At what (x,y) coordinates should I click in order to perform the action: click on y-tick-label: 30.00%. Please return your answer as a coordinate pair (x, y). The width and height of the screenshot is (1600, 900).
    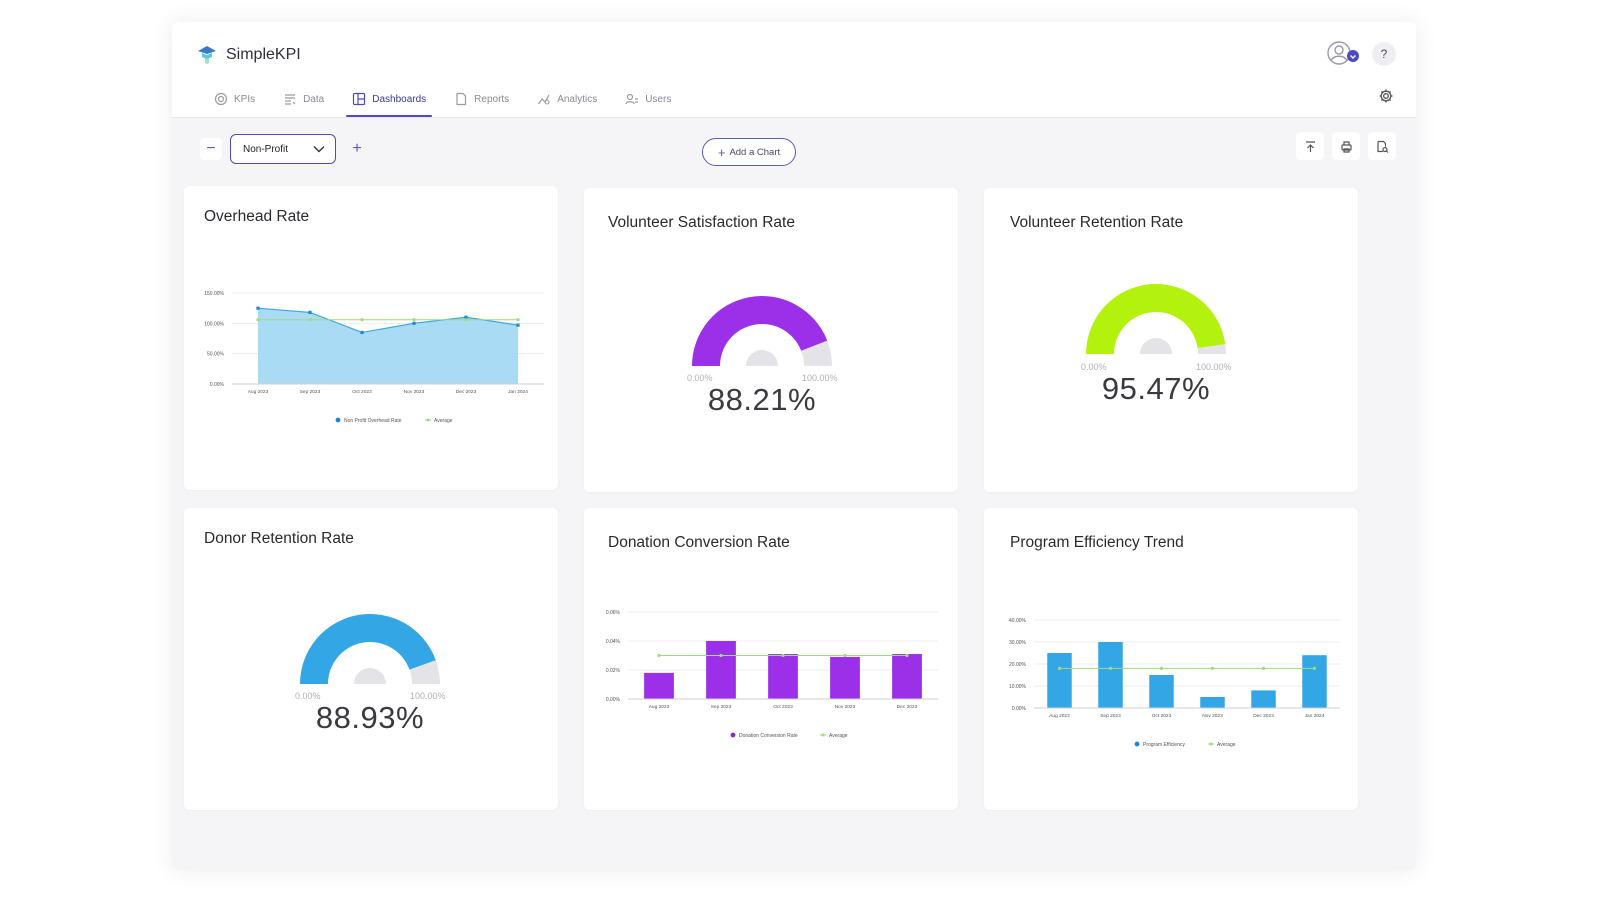
    Looking at the image, I should click on (1018, 643).